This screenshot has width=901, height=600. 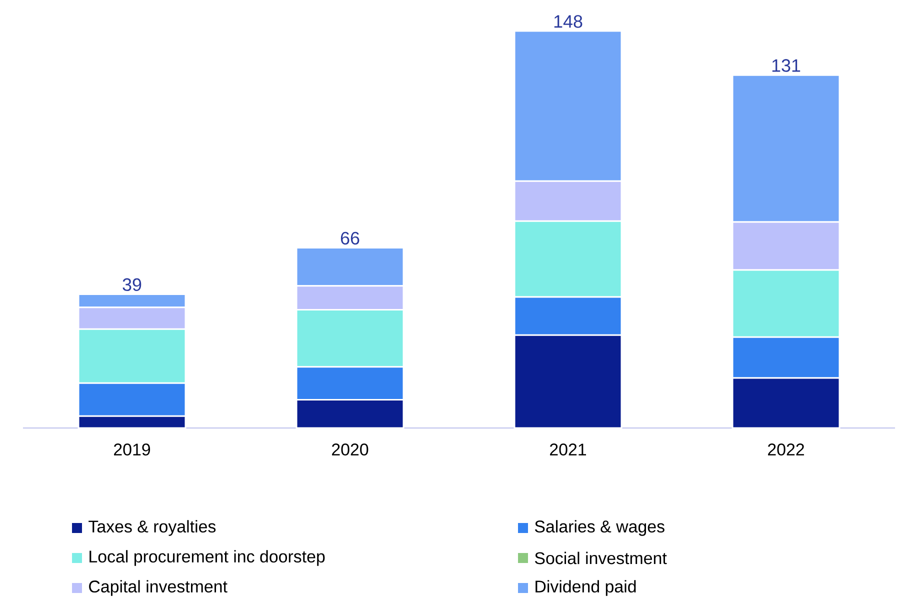 What do you see at coordinates (786, 65) in the screenshot?
I see `annotation: 131` at bounding box center [786, 65].